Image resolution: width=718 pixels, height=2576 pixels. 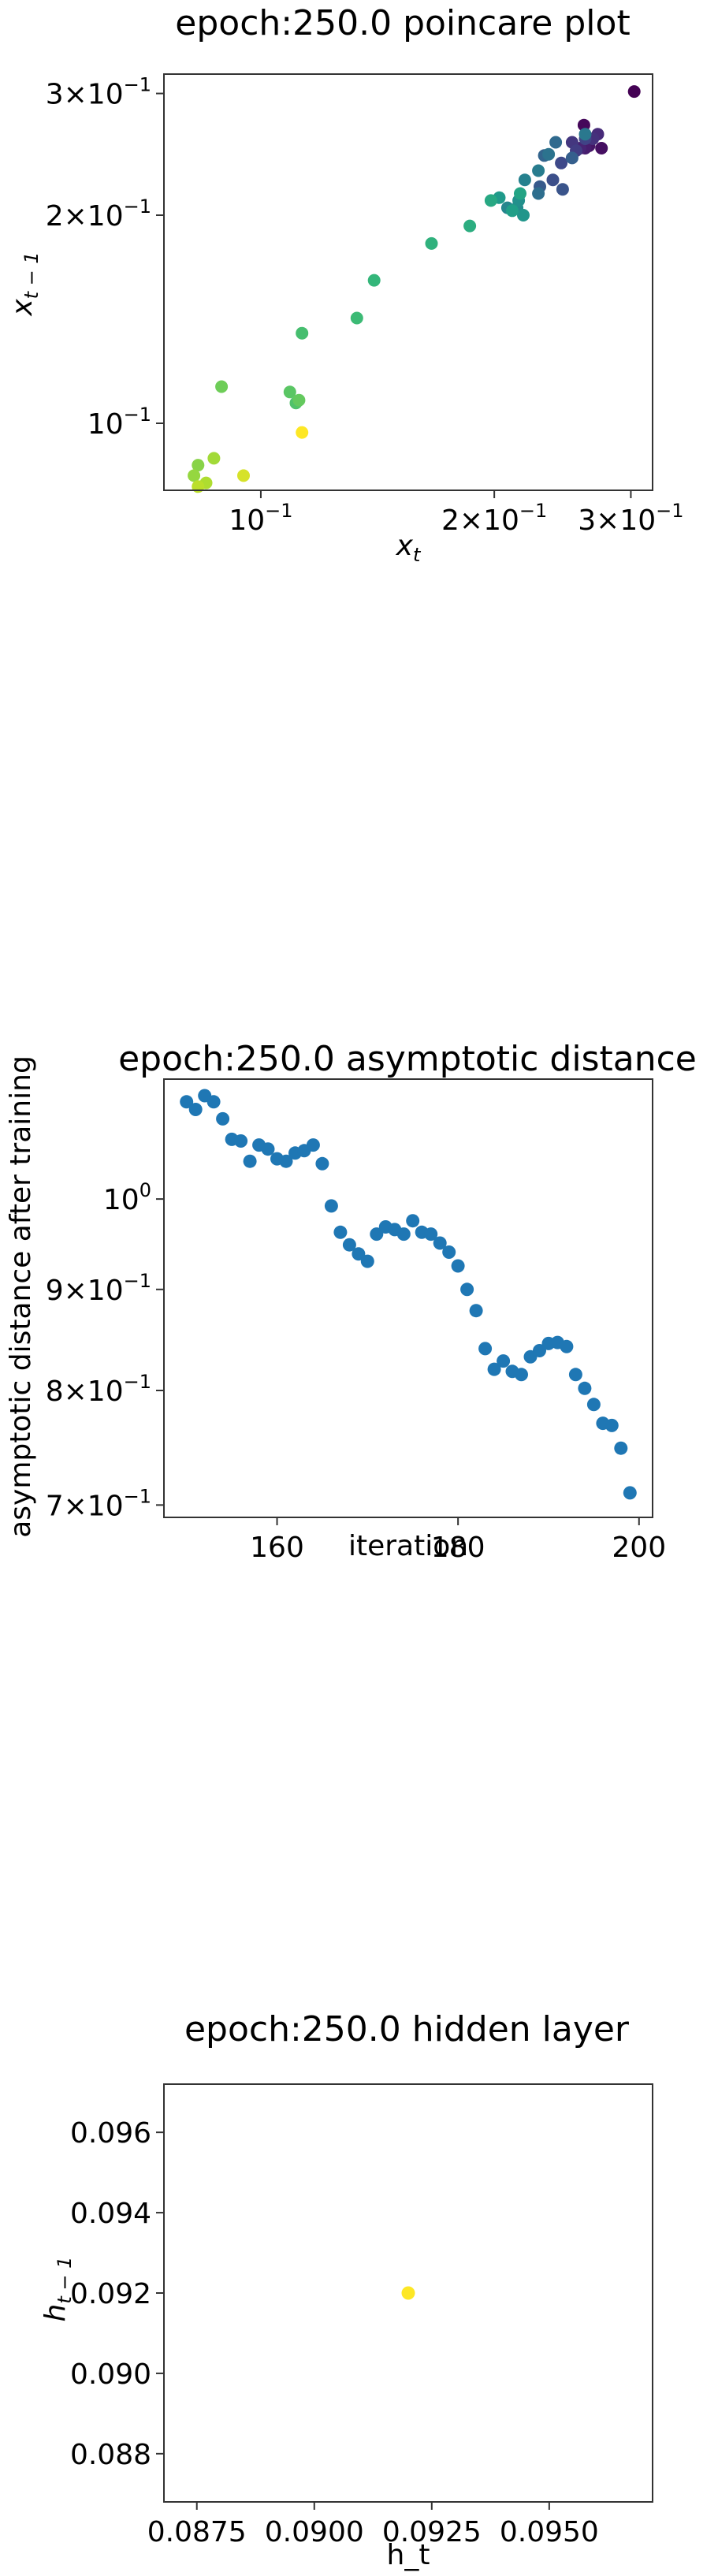 What do you see at coordinates (110, 2294) in the screenshot?
I see `y-tick-label: 0.092` at bounding box center [110, 2294].